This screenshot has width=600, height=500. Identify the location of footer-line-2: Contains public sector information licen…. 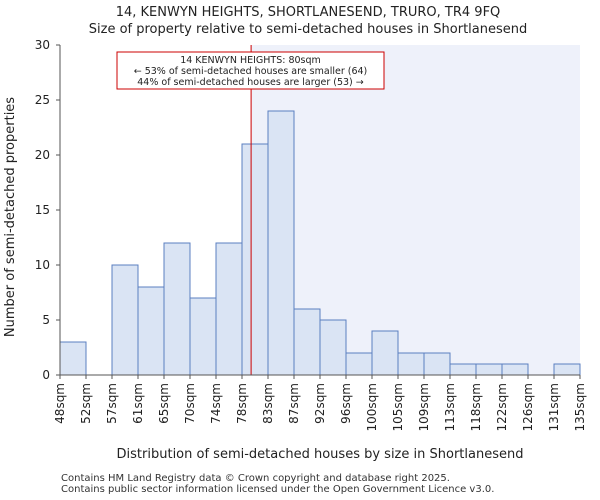
(278, 489).